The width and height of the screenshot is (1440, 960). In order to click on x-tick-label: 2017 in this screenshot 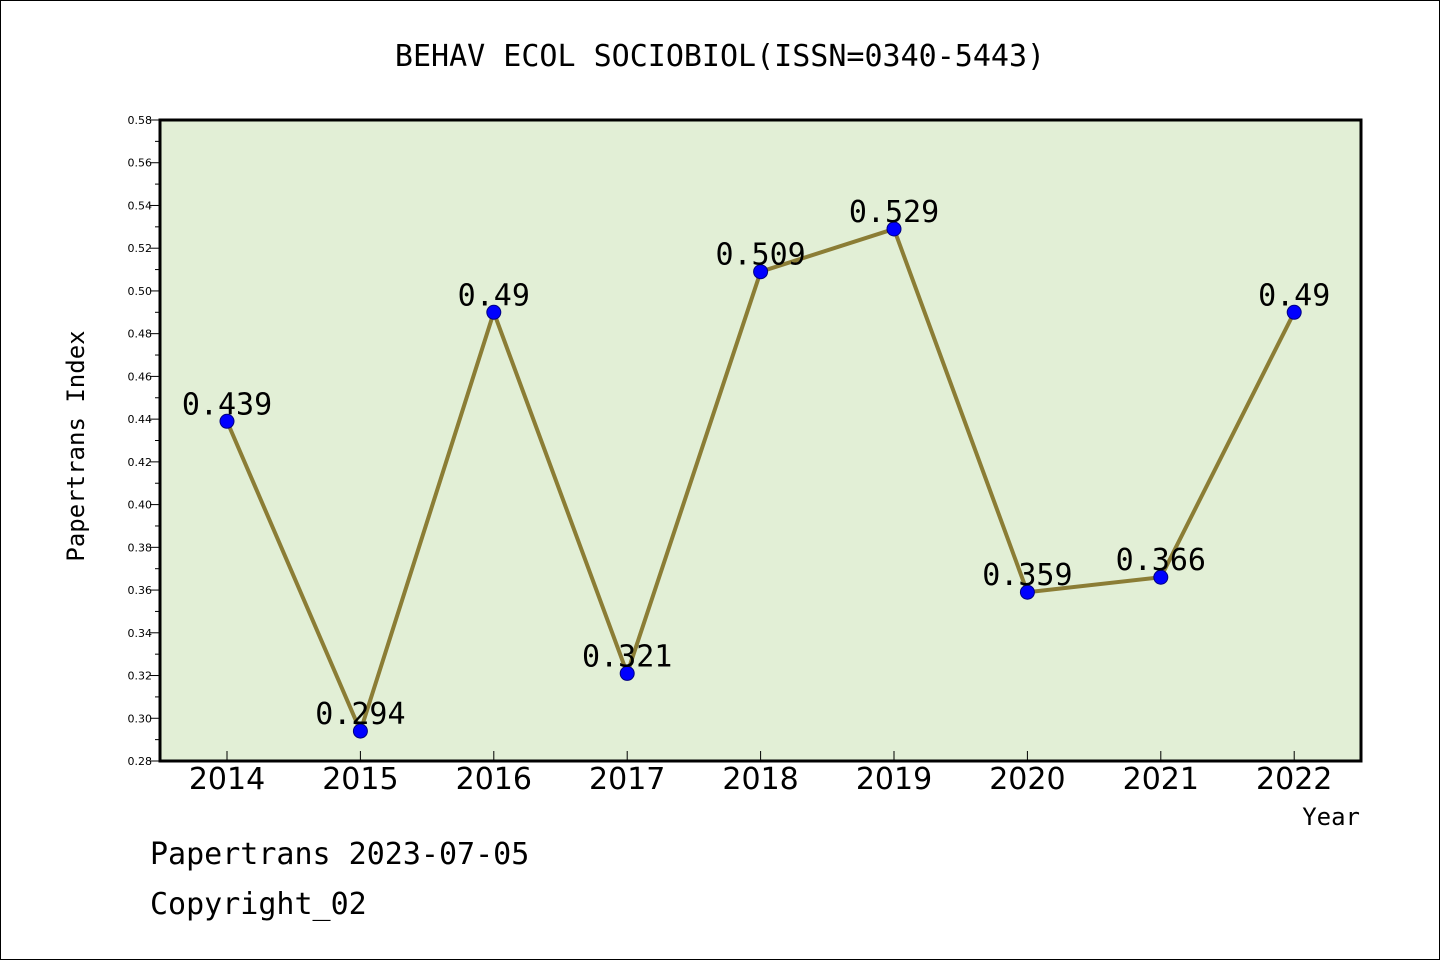, I will do `click(627, 779)`.